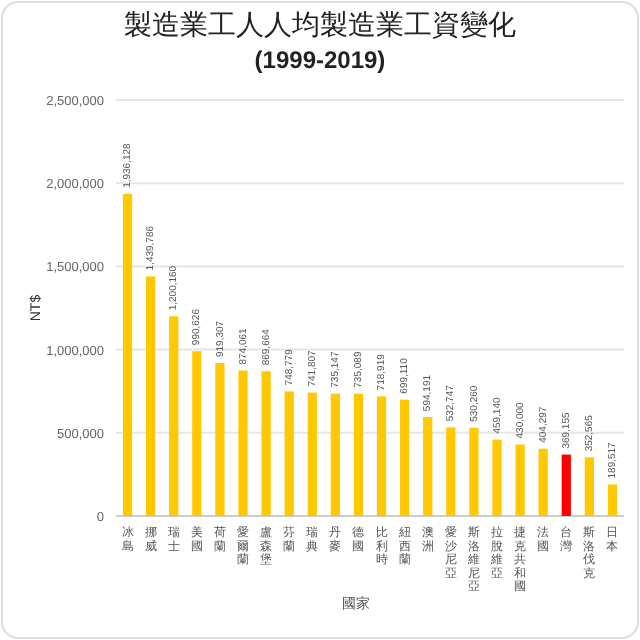 This screenshot has height=640, width=640. I want to click on chart-subtitle: (1999-2019), so click(320, 60).